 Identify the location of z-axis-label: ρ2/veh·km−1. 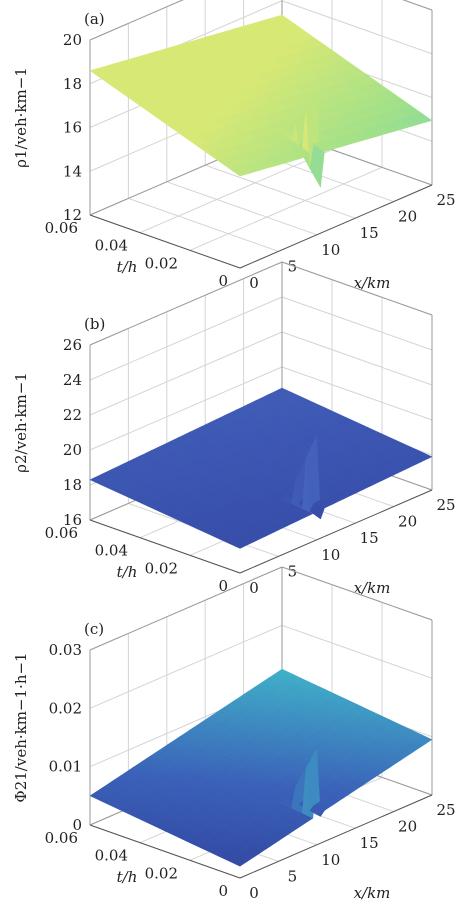
(21, 422).